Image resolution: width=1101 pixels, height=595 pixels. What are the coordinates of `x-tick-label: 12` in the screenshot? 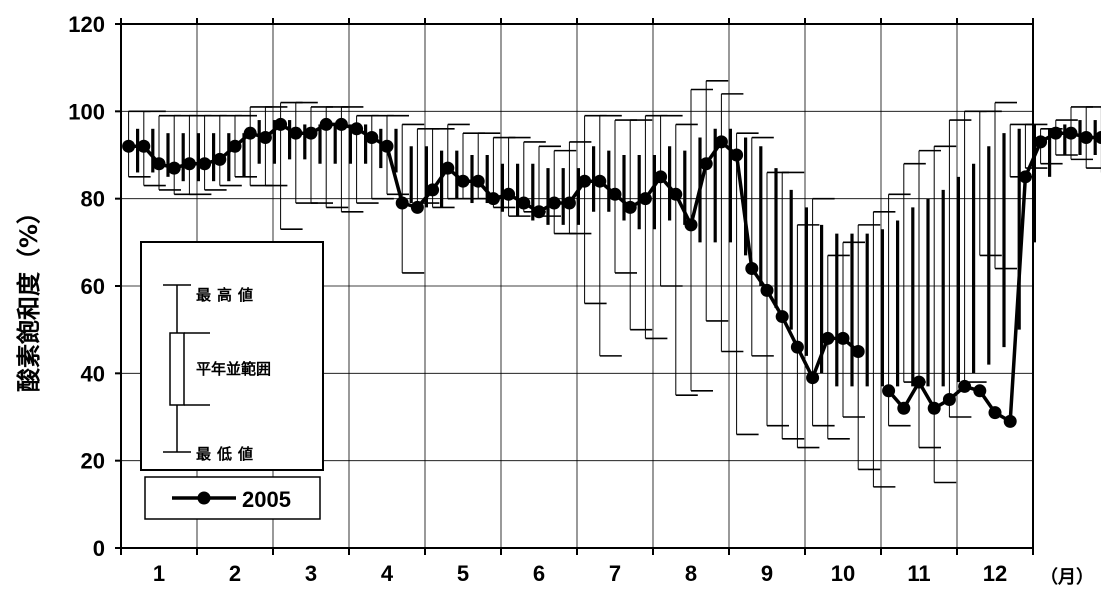 It's located at (995, 573).